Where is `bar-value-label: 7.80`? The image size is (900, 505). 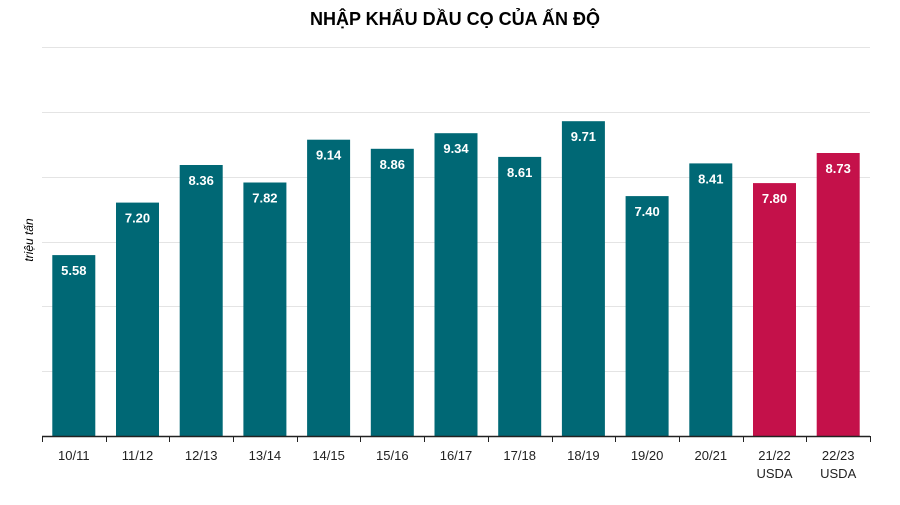 bar-value-label: 7.80 is located at coordinates (774, 198).